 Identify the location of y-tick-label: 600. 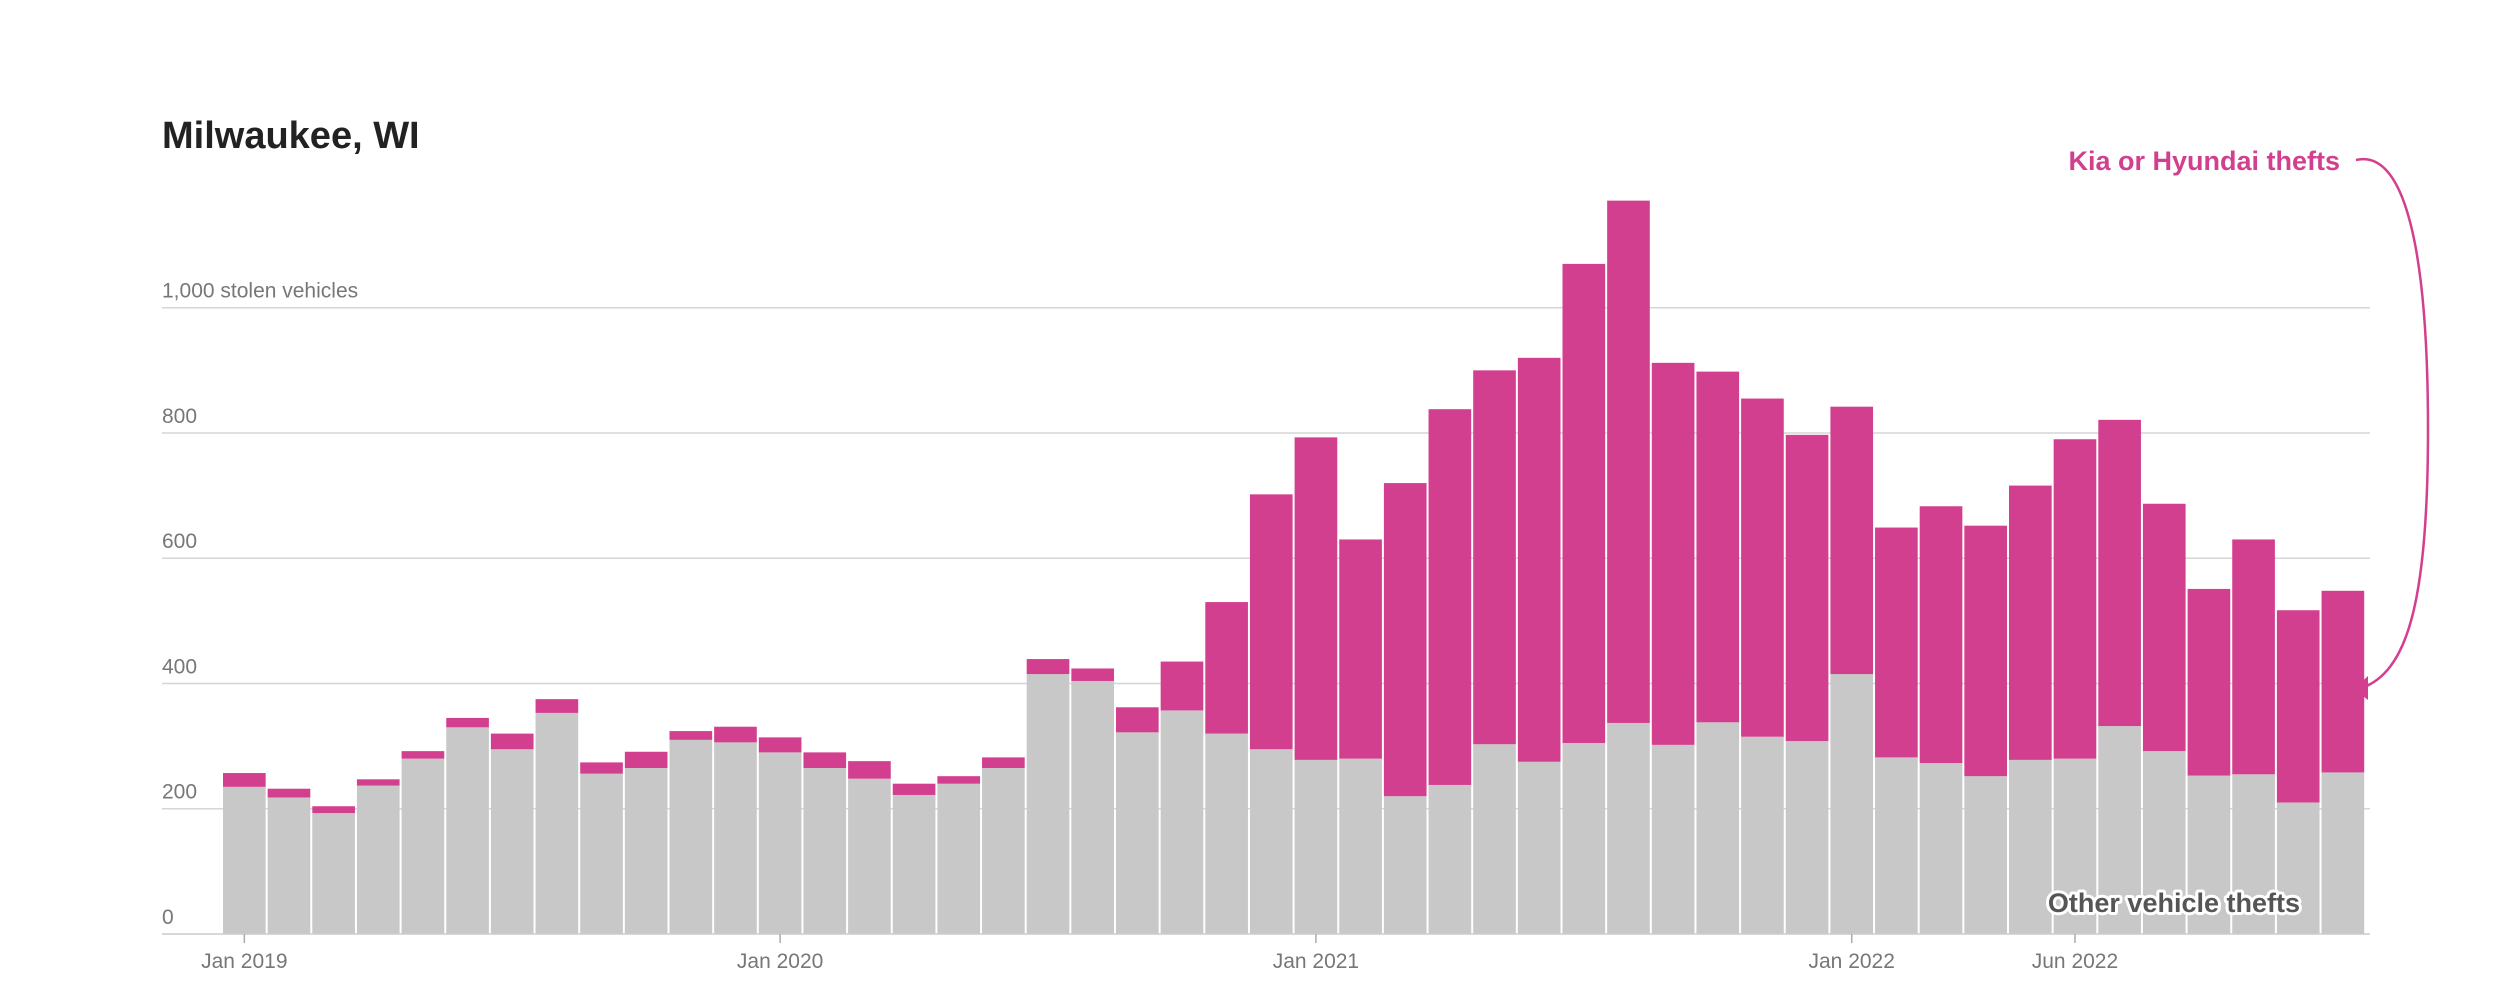
(179, 541).